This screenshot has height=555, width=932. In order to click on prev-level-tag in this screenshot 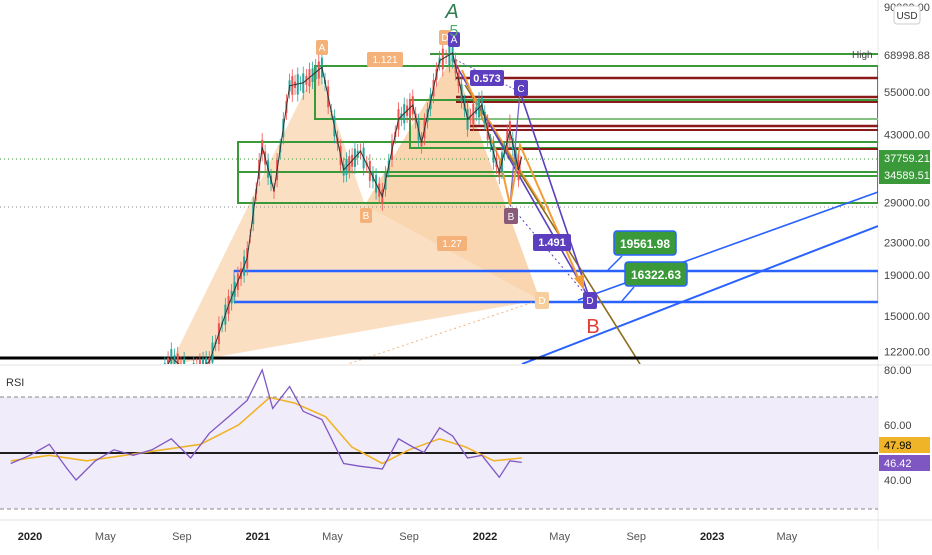, I will do `click(904, 175)`.